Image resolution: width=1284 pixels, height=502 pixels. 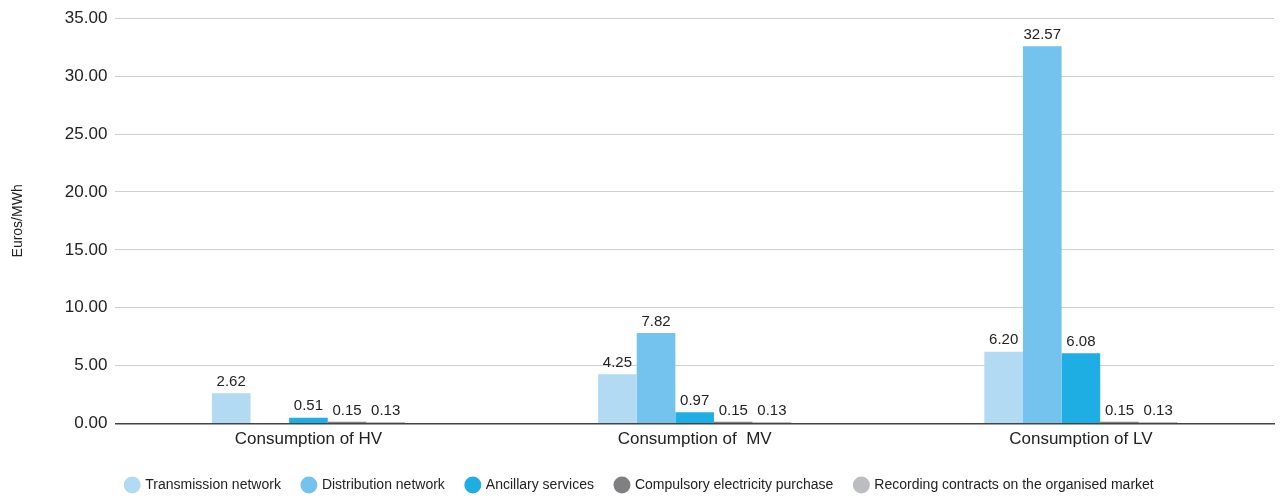 I want to click on y-tick-label: 0.00, so click(x=91, y=423).